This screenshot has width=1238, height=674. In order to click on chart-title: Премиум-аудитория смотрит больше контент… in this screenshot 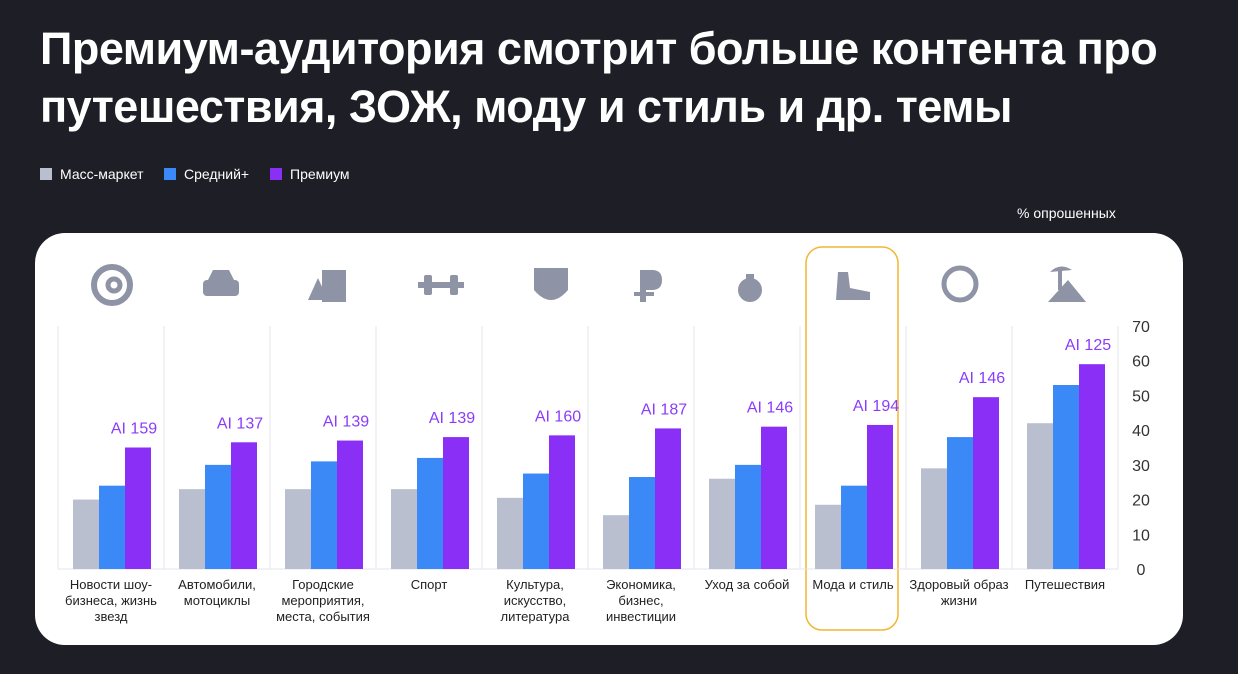, I will do `click(599, 77)`.